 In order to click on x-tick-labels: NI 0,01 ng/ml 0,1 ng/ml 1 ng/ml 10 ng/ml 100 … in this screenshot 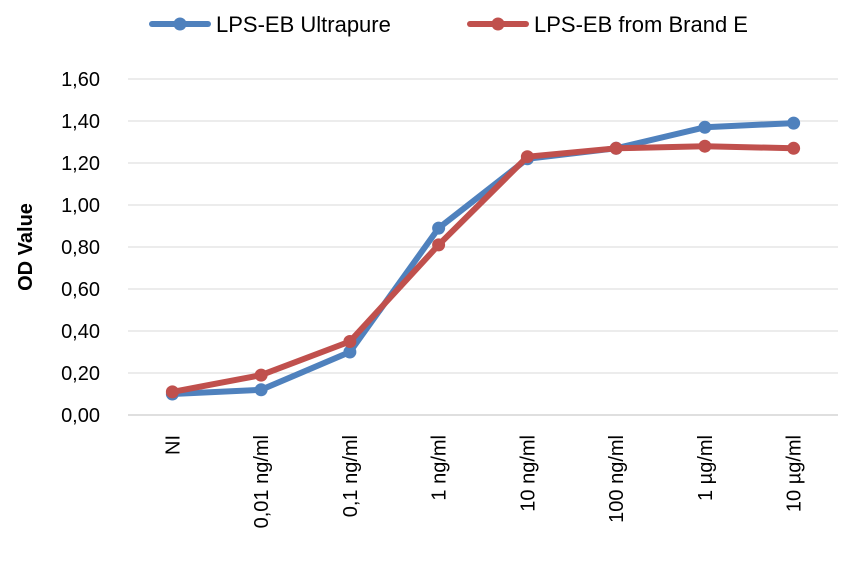, I will do `click(483, 481)`.